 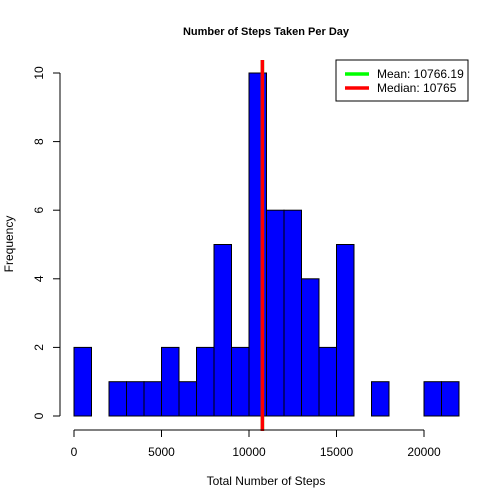 I want to click on y-tick-label: 0, so click(x=39, y=415).